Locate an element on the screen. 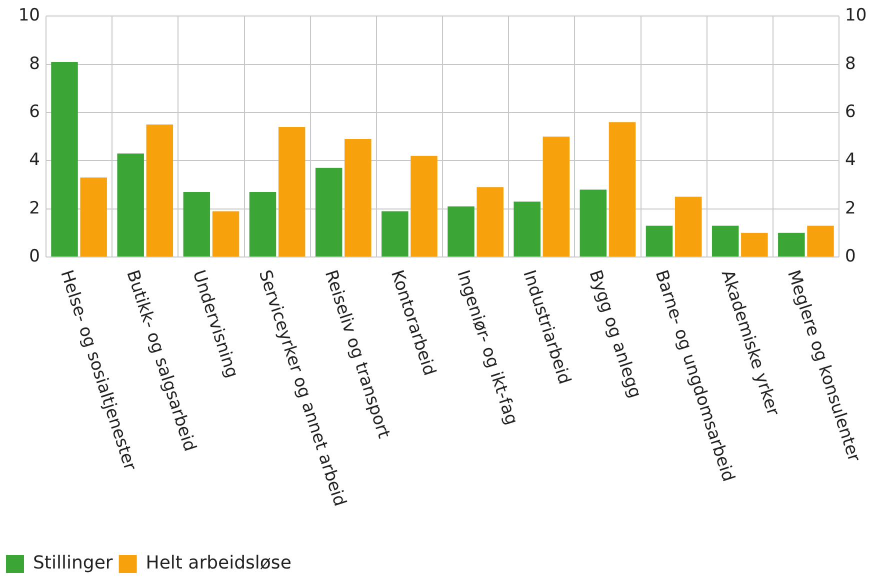 This screenshot has width=889, height=583. y2-tick-label: 2 is located at coordinates (850, 208).